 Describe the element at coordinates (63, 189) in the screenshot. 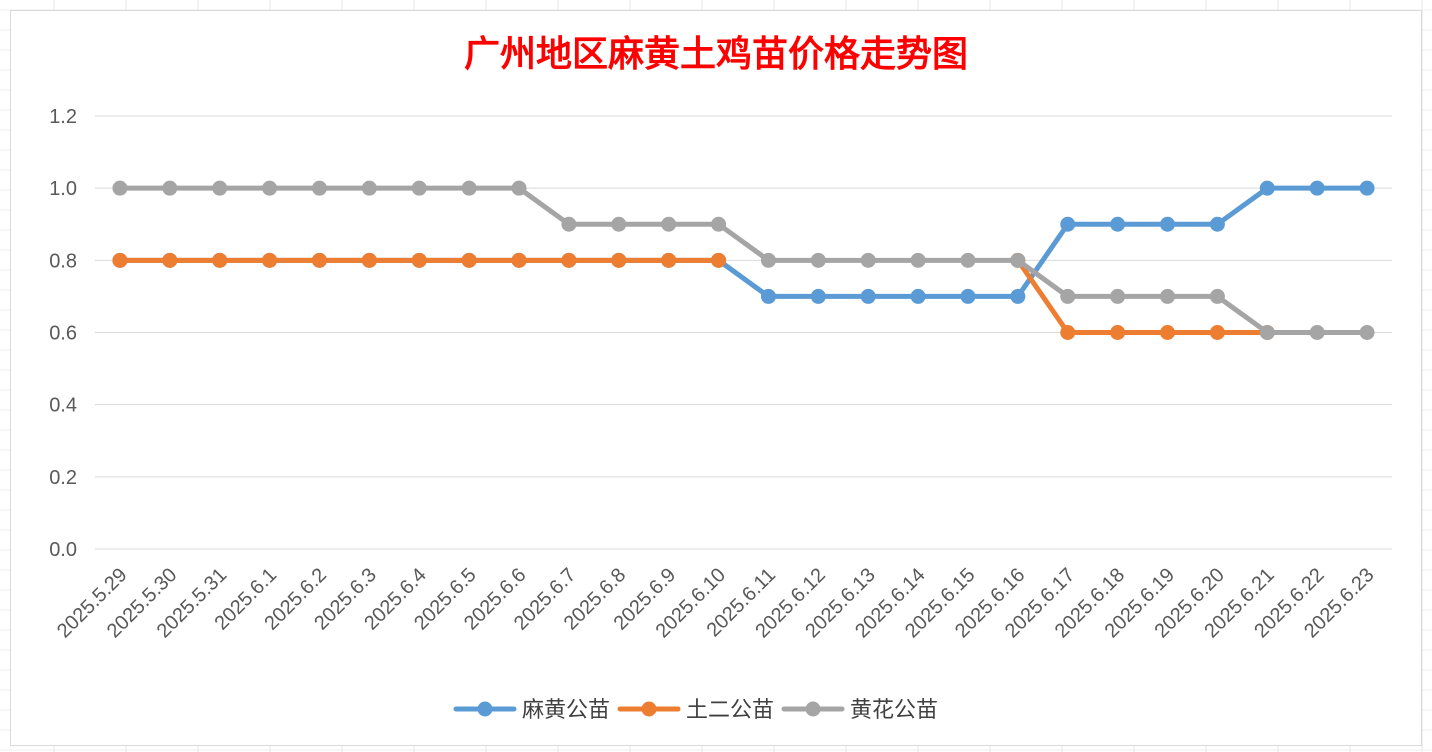

I see `y-tick-label: 1.0` at that location.